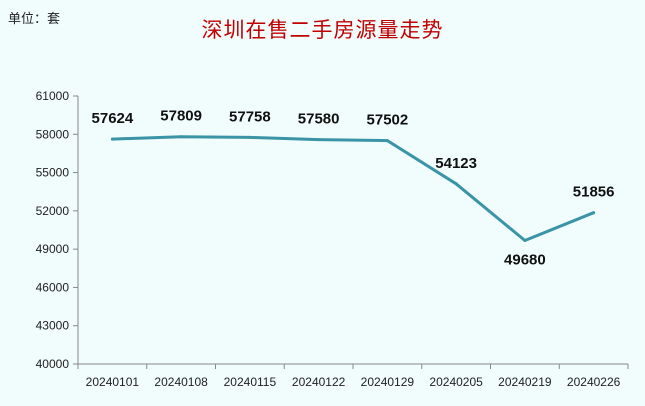 This screenshot has height=406, width=645. Describe the element at coordinates (594, 382) in the screenshot. I see `x-tick-label: 20240226` at that location.